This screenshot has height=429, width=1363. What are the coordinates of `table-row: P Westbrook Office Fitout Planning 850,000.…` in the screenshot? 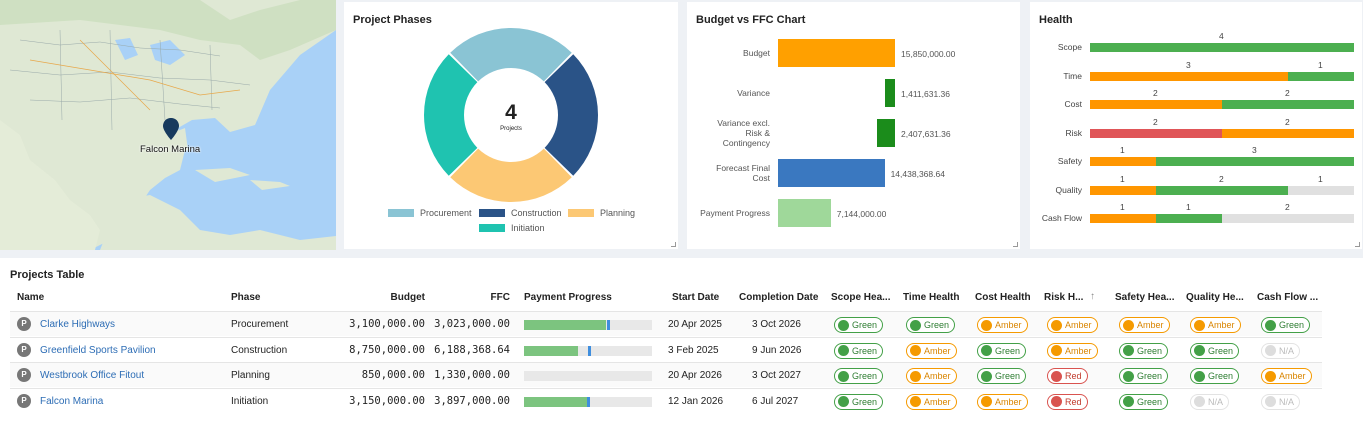 It's located at (666, 374).